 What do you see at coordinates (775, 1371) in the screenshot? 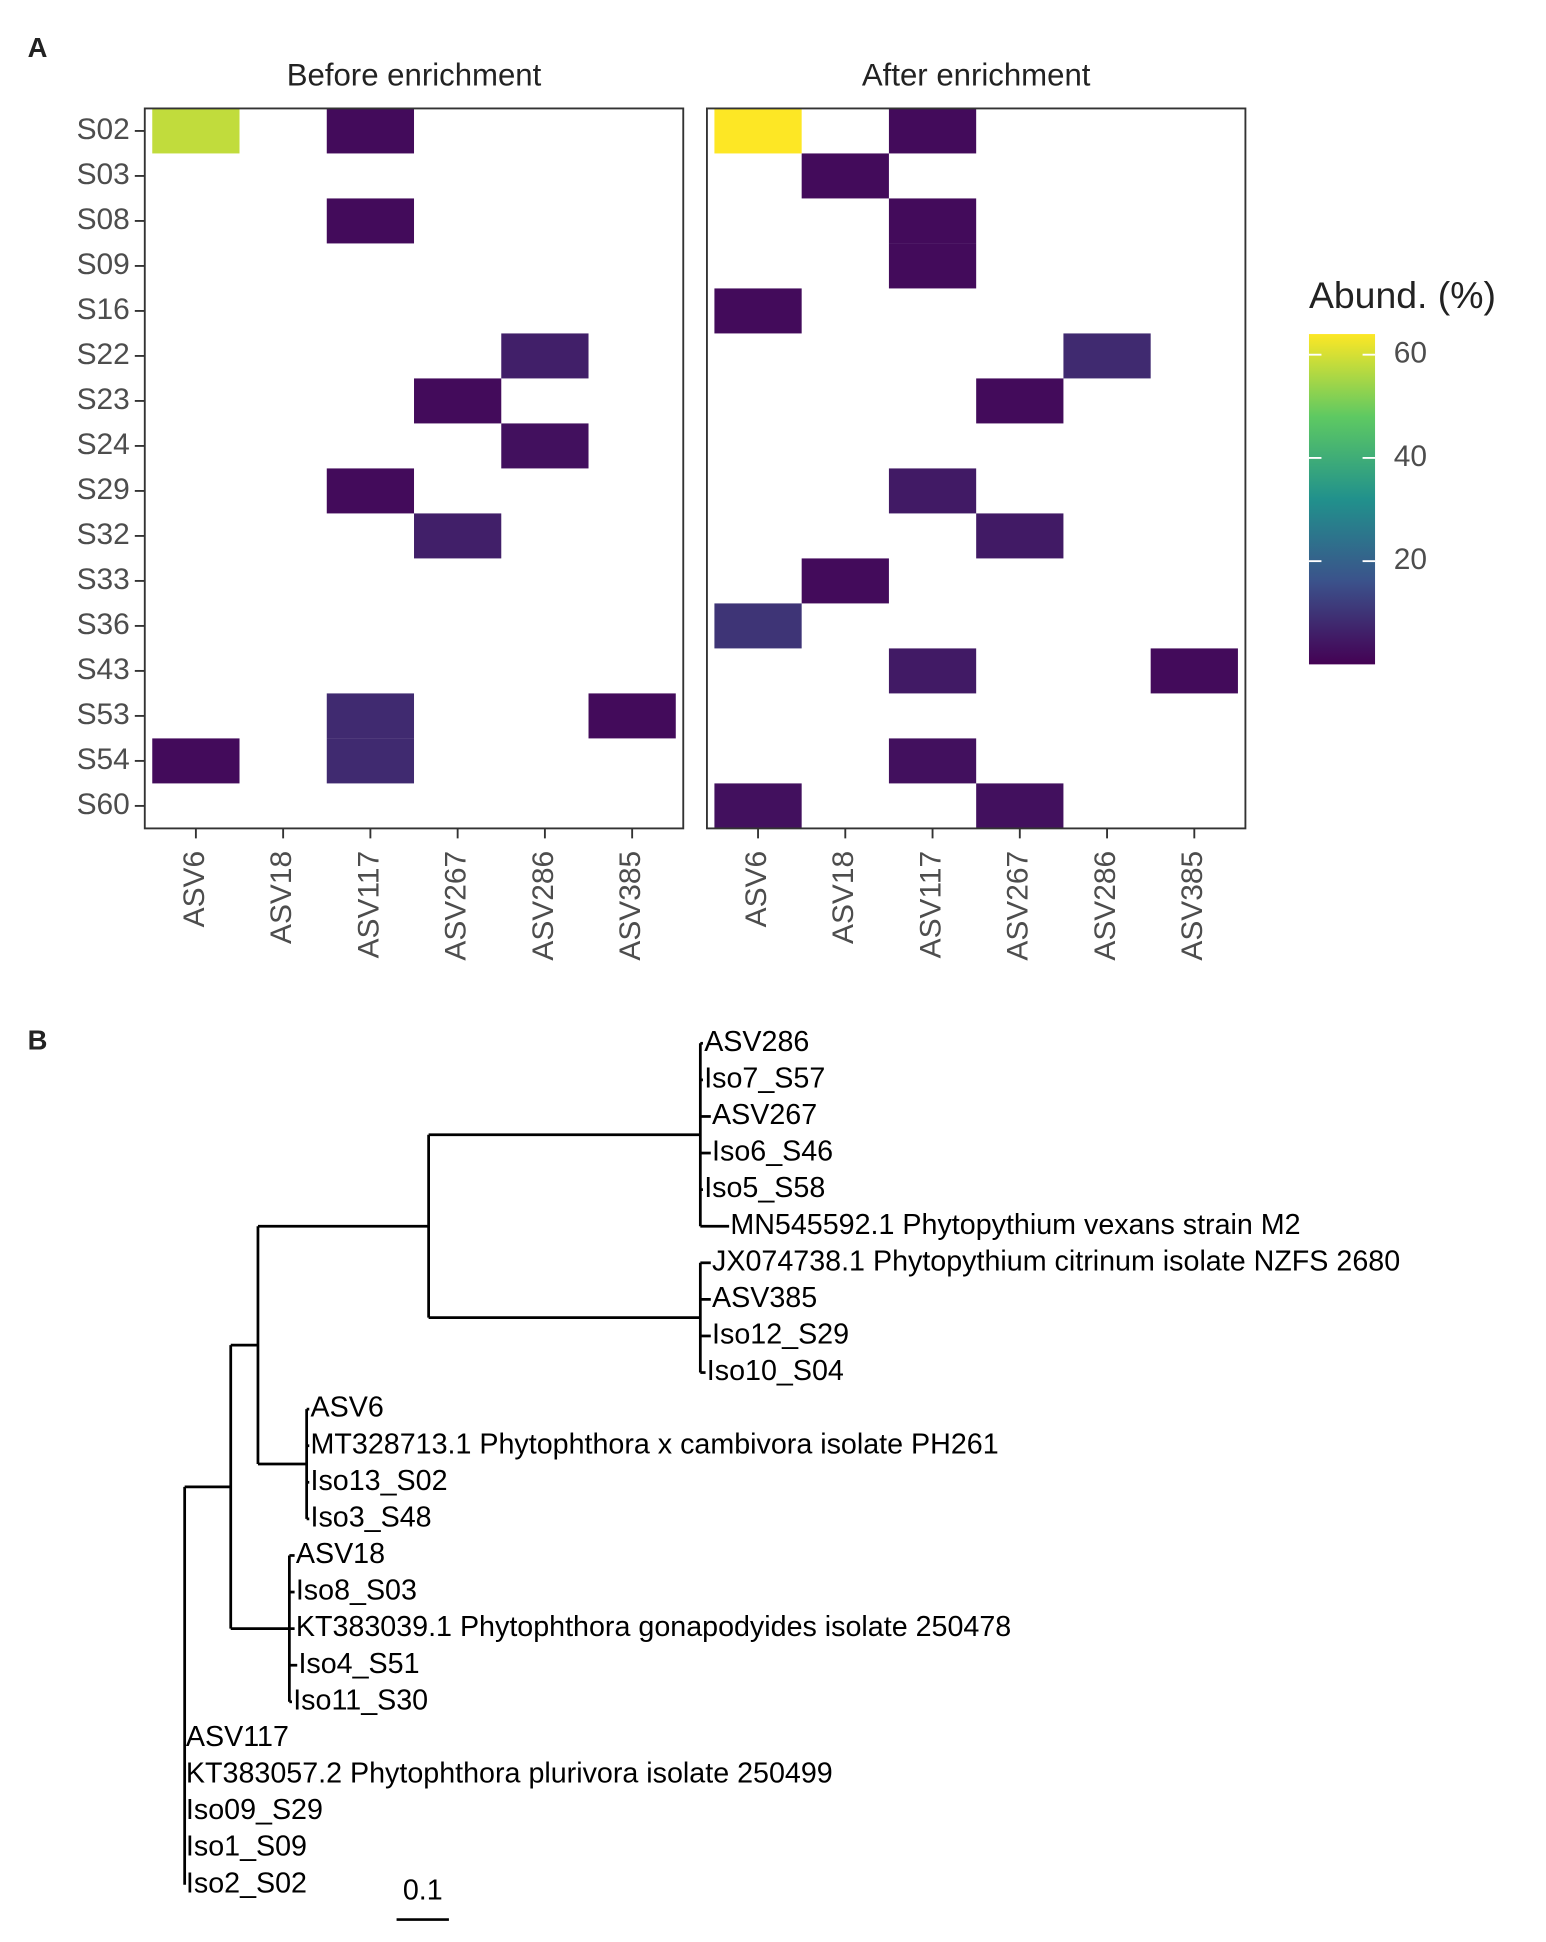
I see `tip-label: Iso10_S04` at bounding box center [775, 1371].